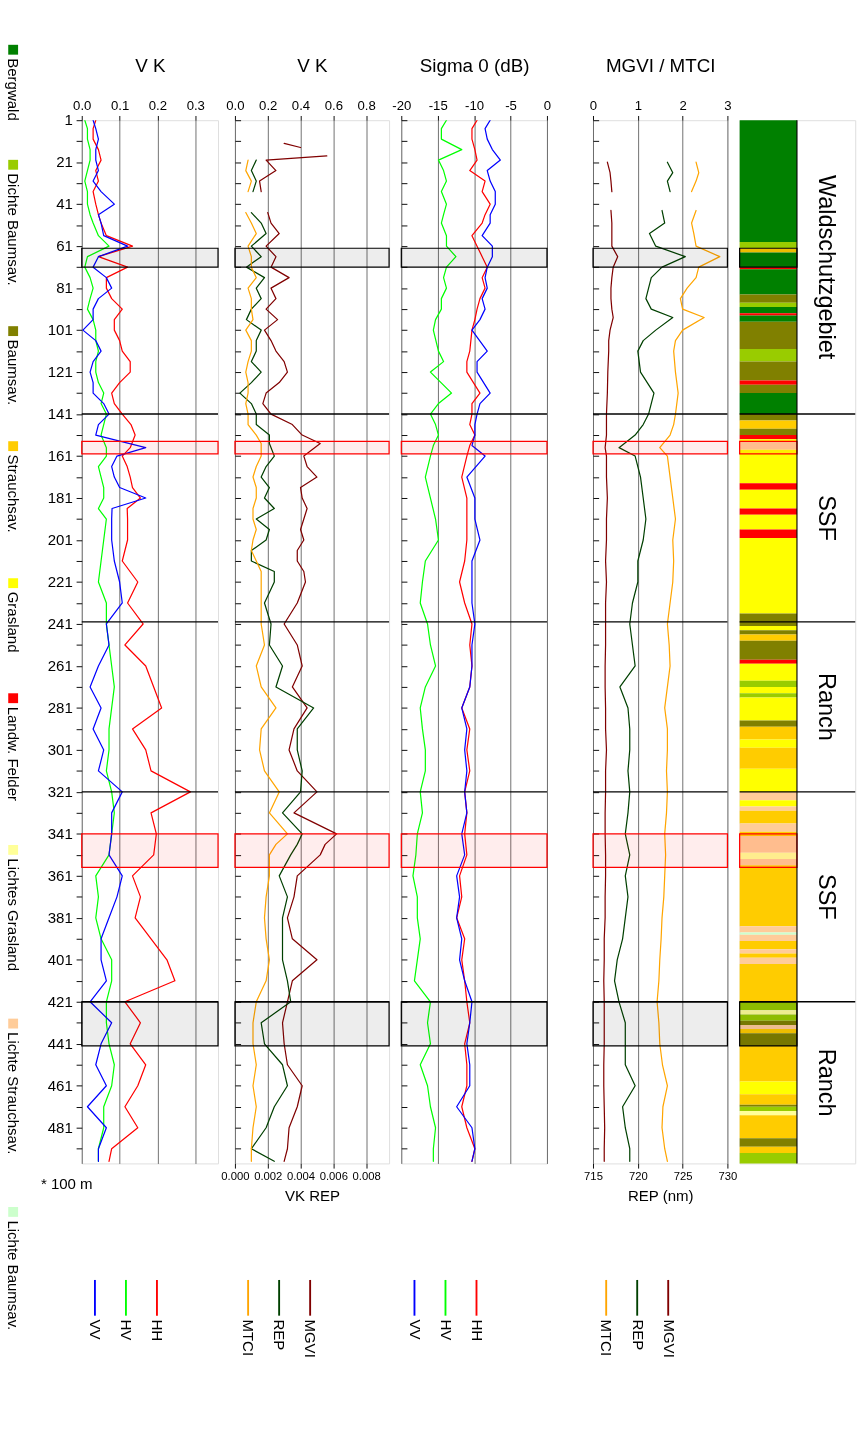 This screenshot has height=1452, width=859. What do you see at coordinates (728, 106) in the screenshot?
I see `x2-tick-label: 3` at bounding box center [728, 106].